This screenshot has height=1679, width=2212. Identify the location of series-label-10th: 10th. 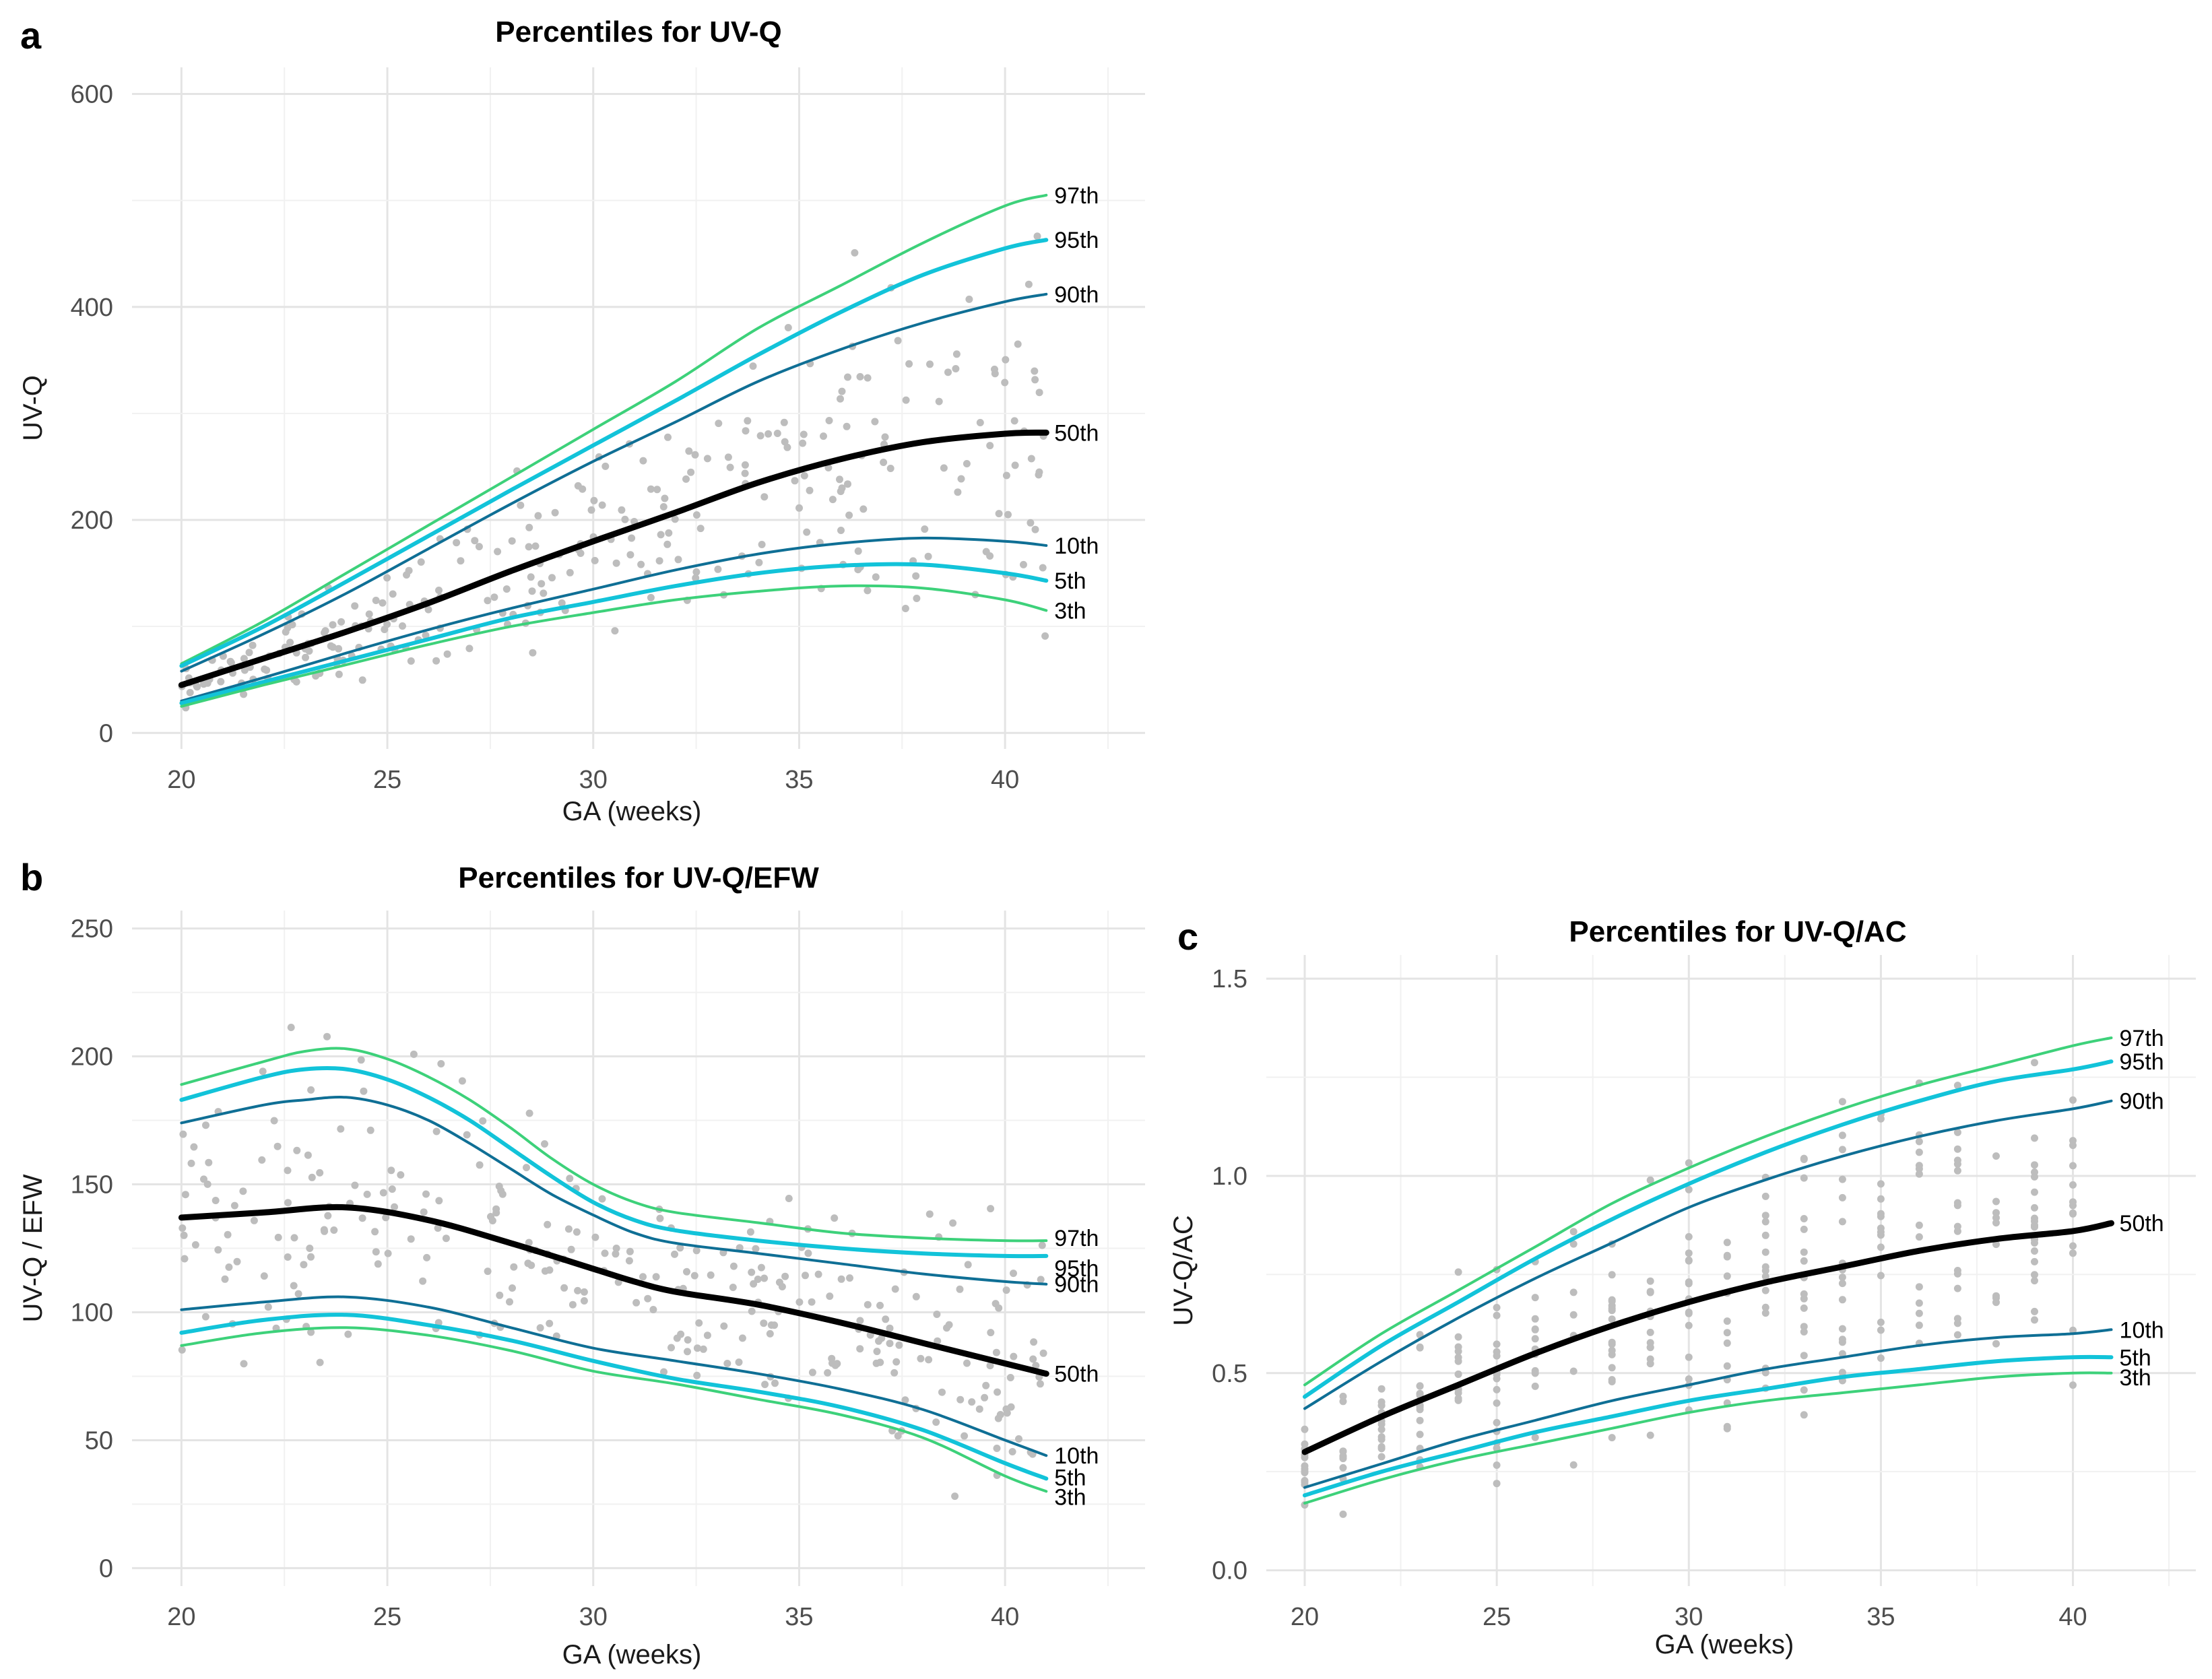
(1076, 546).